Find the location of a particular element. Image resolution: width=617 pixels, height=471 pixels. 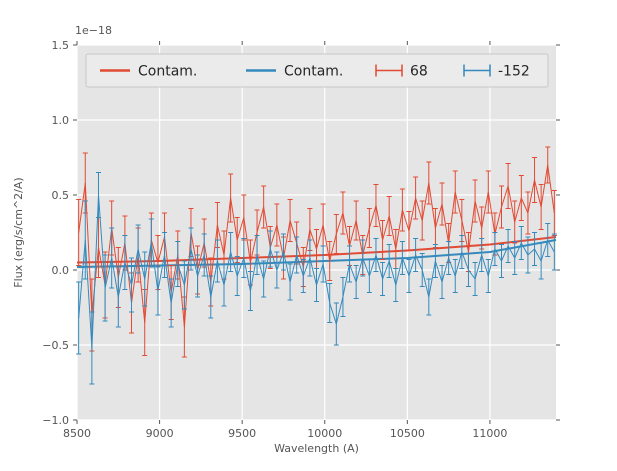

y-tick-label: −1.0 is located at coordinates (55, 420).